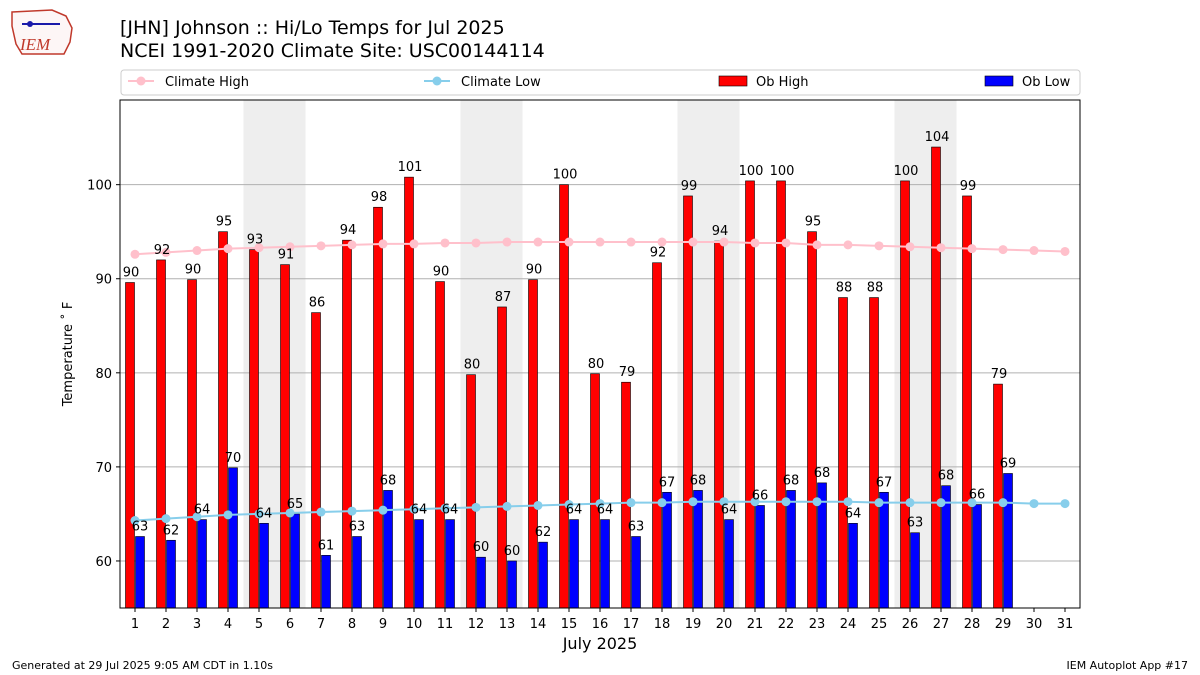 This screenshot has width=1200, height=675. Describe the element at coordinates (600, 643) in the screenshot. I see `x-axis-label: July 2025` at that location.